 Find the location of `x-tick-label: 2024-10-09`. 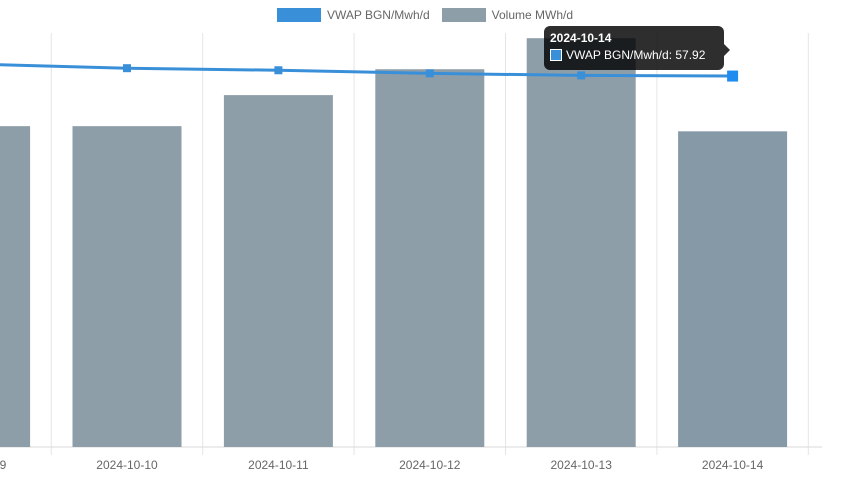

x-tick-label: 2024-10-09 is located at coordinates (3, 465).